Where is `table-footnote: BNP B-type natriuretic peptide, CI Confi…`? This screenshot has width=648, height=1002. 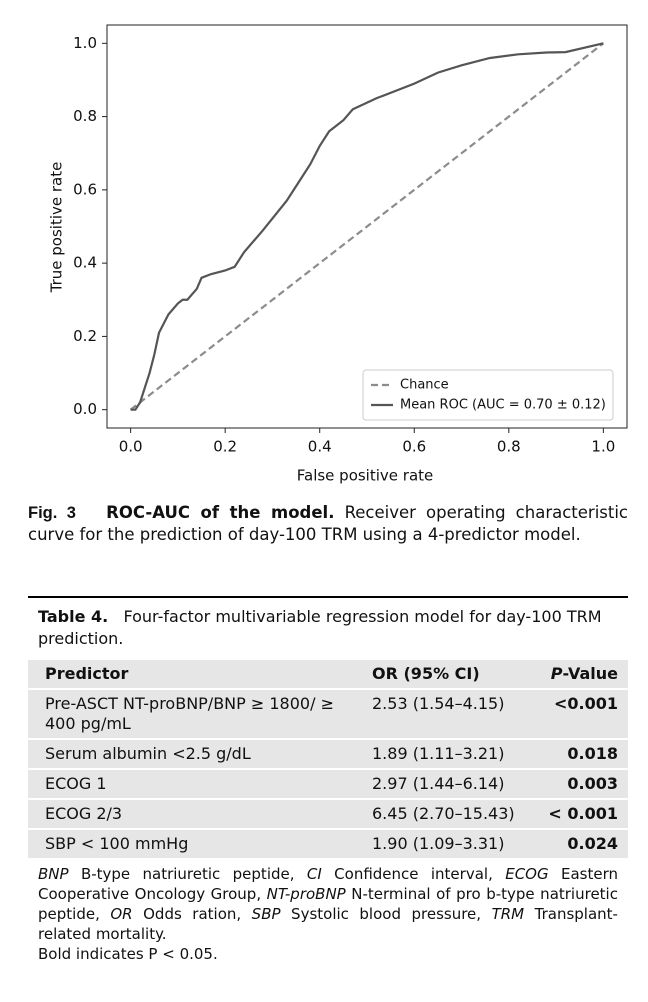
table-footnote: BNP B-type natriuretic peptide, CI Confi… is located at coordinates (328, 912).